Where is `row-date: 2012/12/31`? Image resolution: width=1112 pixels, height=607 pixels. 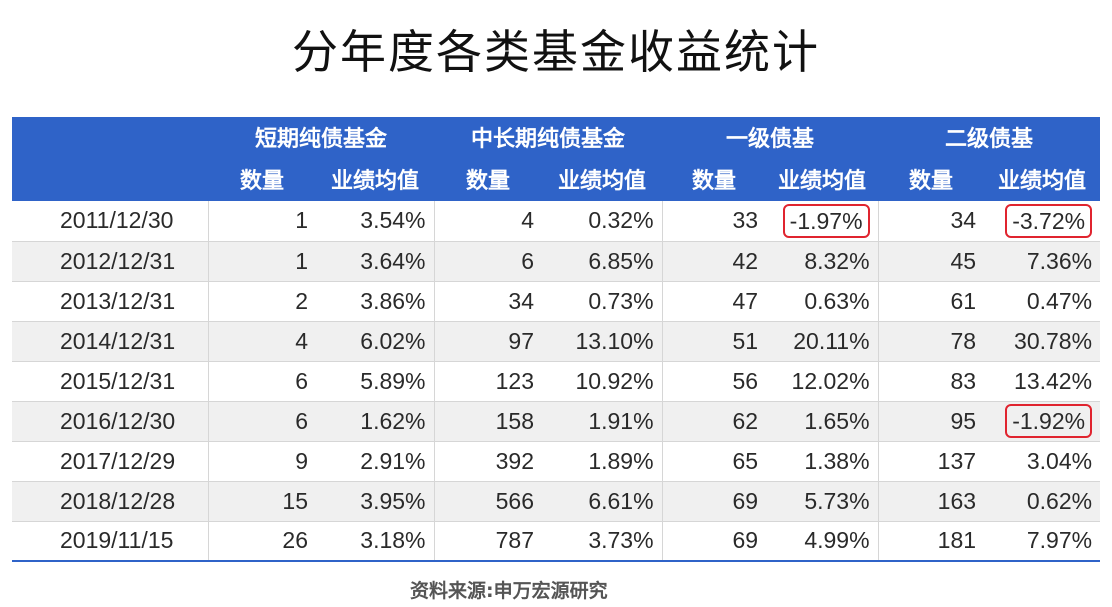
row-date: 2012/12/31 is located at coordinates (110, 261).